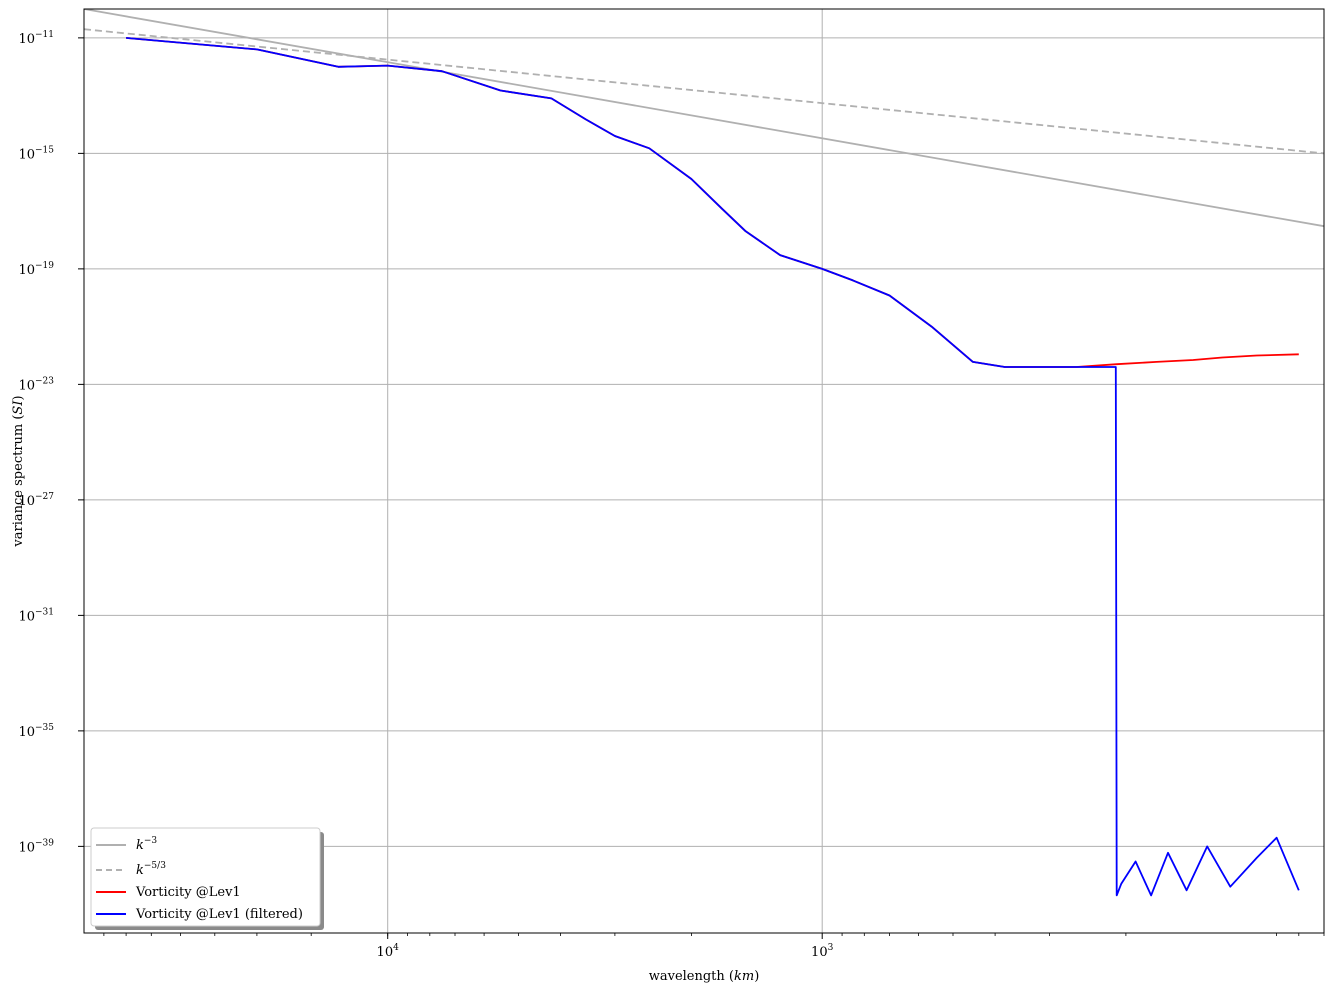 This screenshot has height=995, width=1333. I want to click on x-tick-label-0: 104, so click(388, 951).